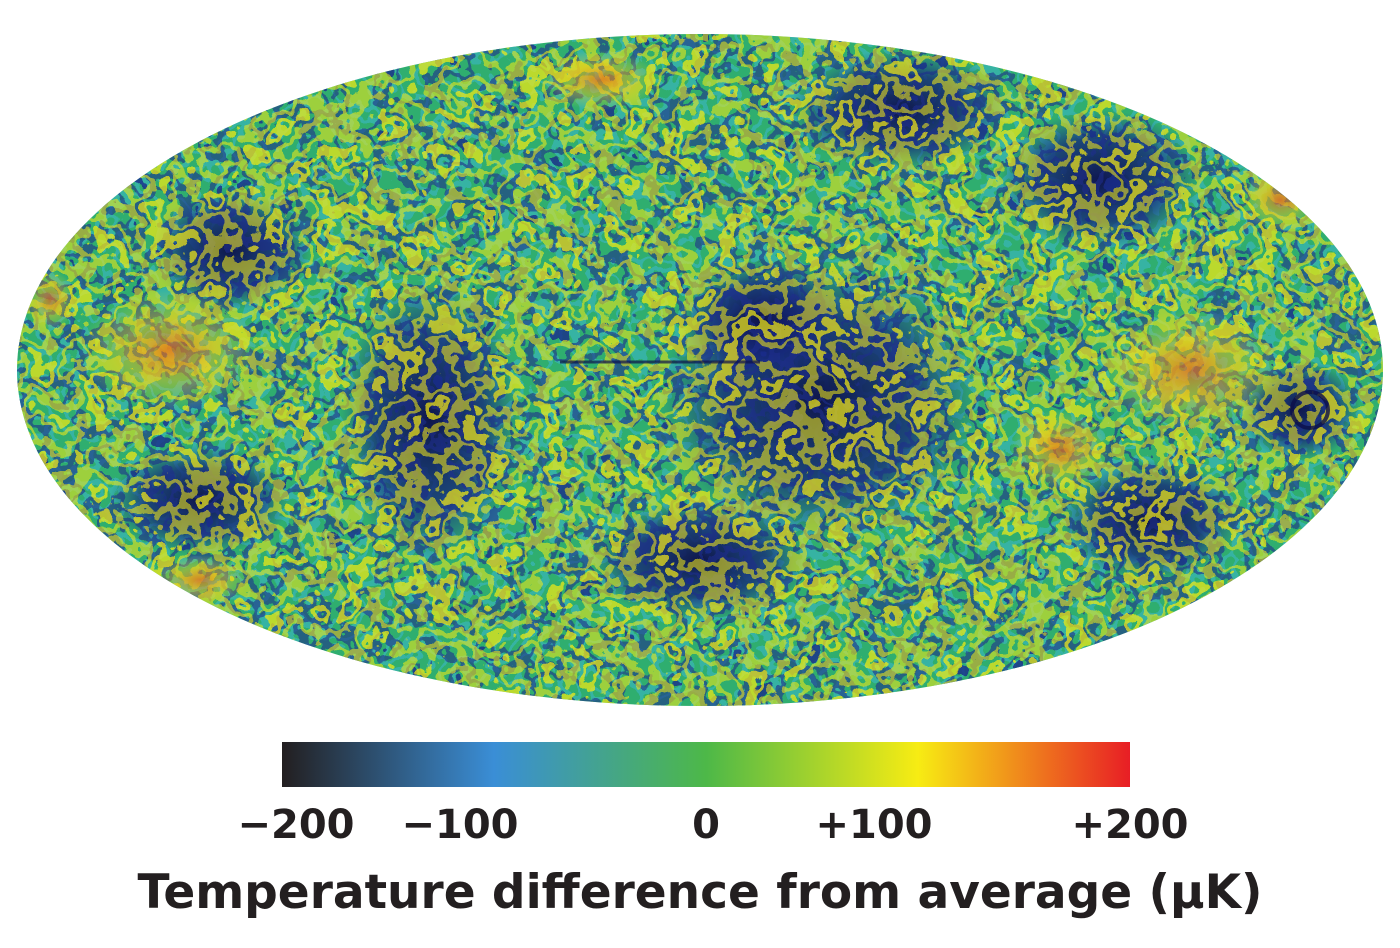 Image resolution: width=1400 pixels, height=948 pixels. I want to click on colorbar-tick-label: 0, so click(706, 825).